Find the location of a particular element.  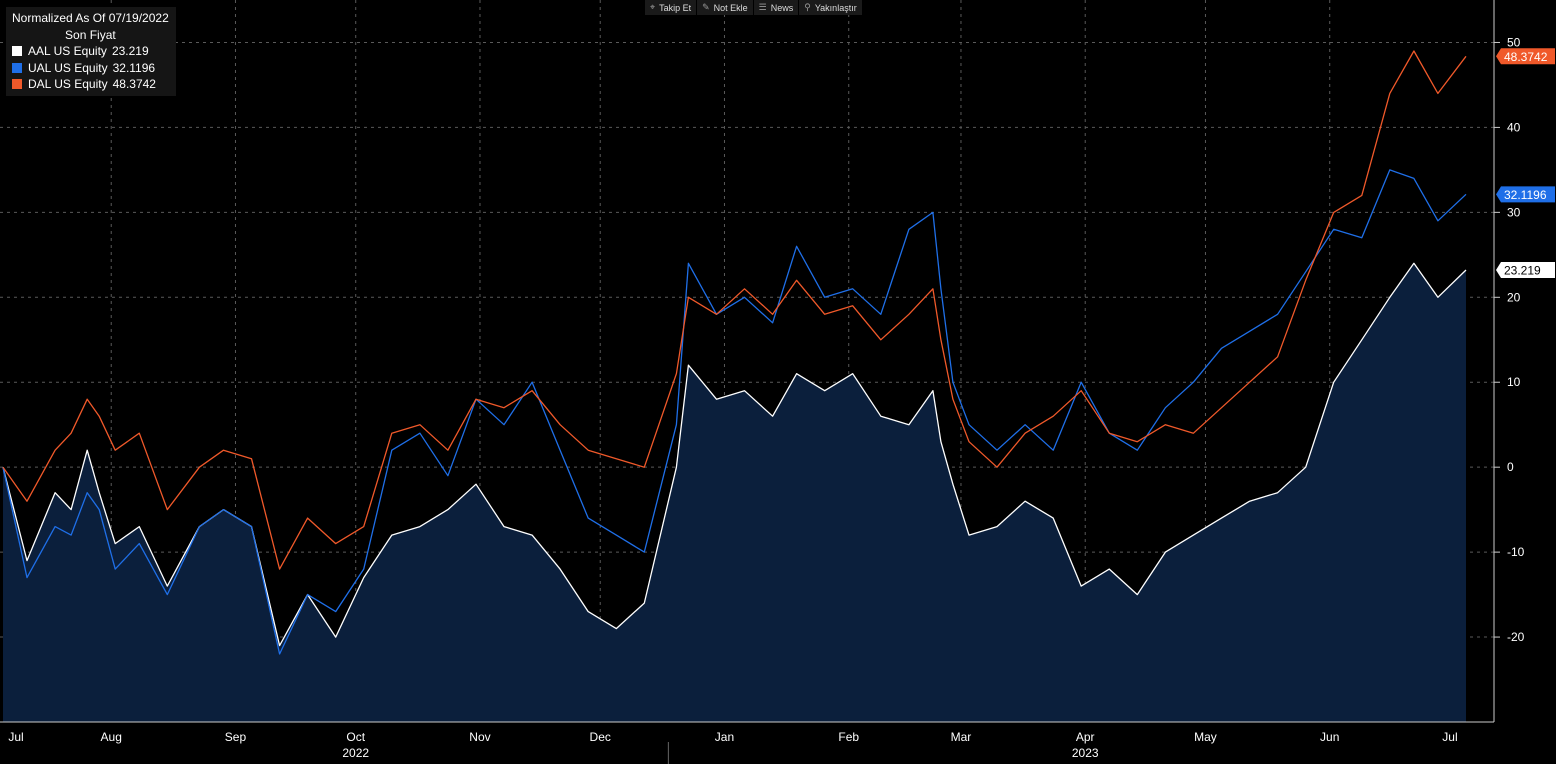

last-value-tag-aal: 23.219 is located at coordinates (1525, 269).